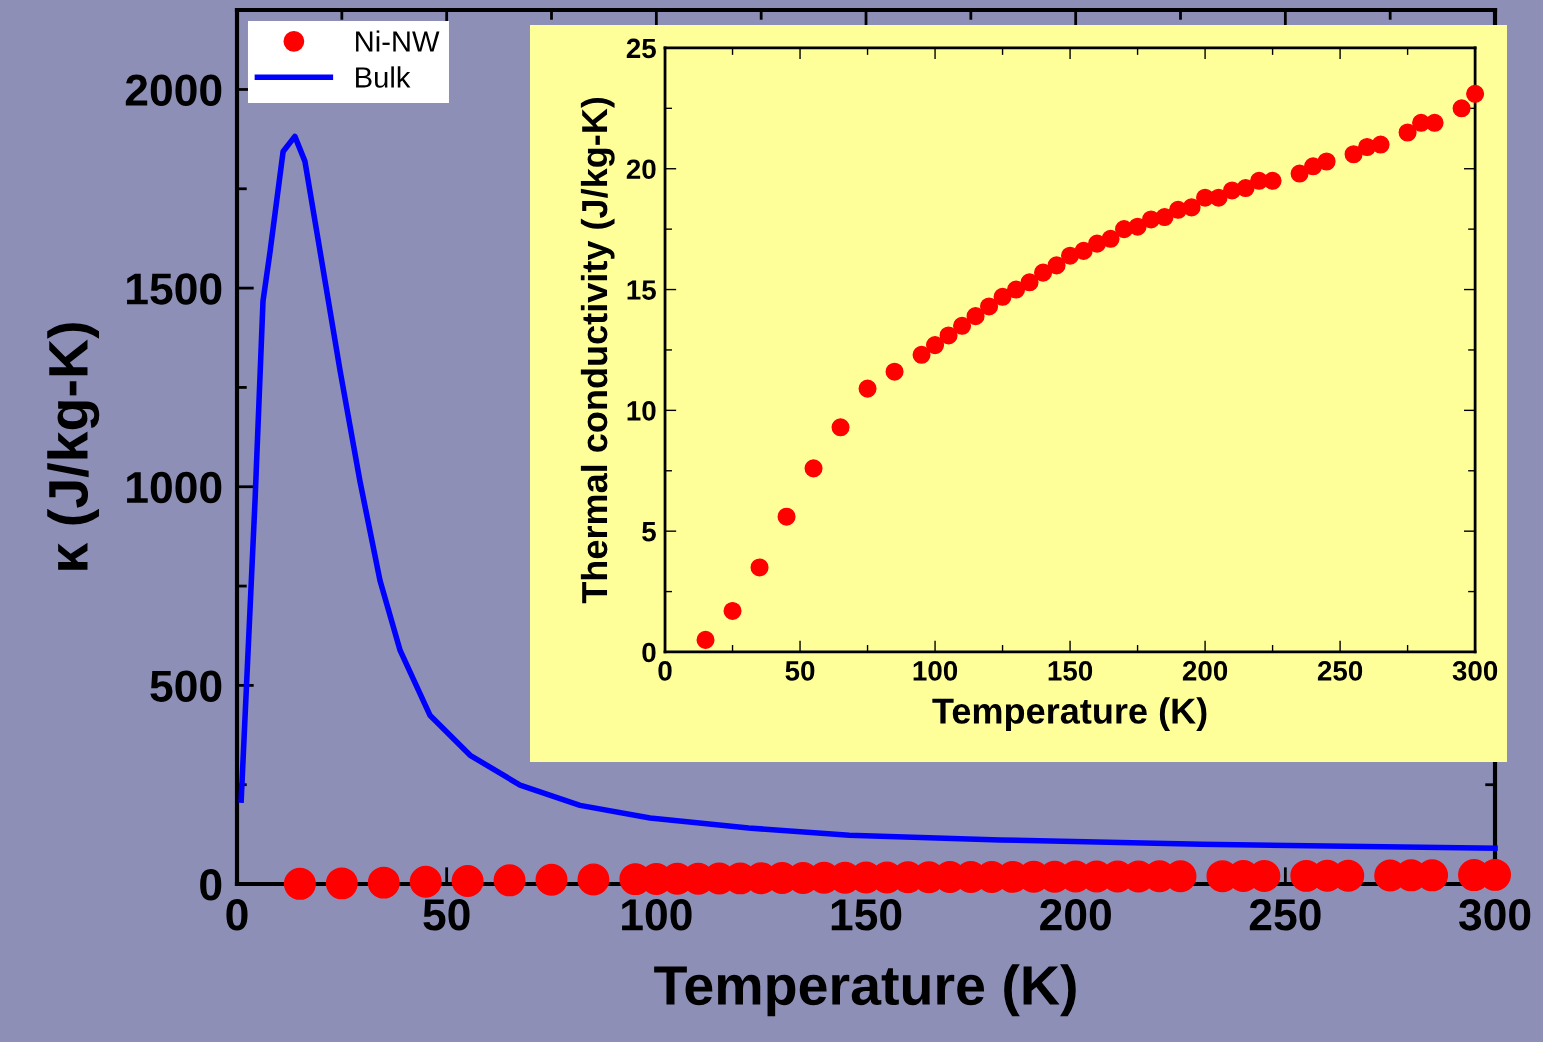  I want to click on legend-label: Bulk, so click(383, 77).